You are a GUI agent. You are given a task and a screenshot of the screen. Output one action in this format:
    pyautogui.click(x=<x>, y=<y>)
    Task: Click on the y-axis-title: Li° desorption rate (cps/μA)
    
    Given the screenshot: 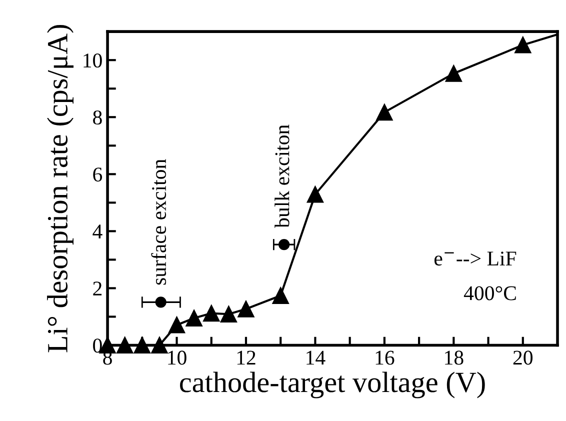 What is the action you would take?
    pyautogui.click(x=60, y=188)
    